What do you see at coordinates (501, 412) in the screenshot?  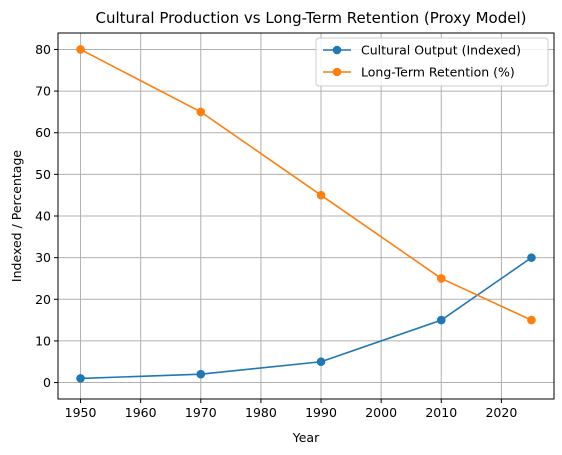 I see `x-tick-label: 2020` at bounding box center [501, 412].